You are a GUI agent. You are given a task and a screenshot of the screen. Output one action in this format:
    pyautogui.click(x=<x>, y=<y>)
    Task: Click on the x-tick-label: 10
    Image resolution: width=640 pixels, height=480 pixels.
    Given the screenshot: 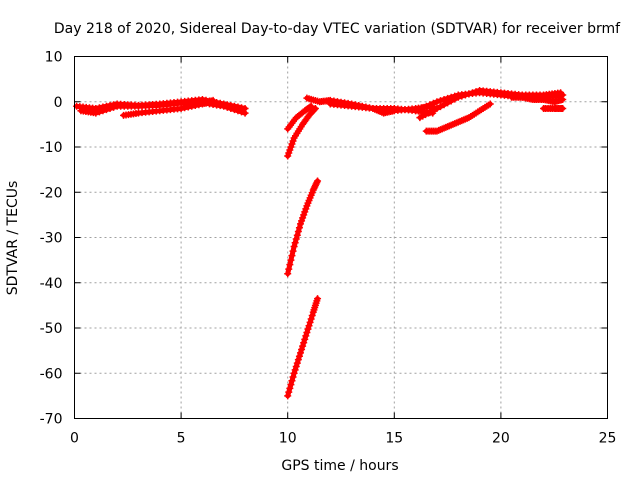 What is the action you would take?
    pyautogui.click(x=288, y=439)
    